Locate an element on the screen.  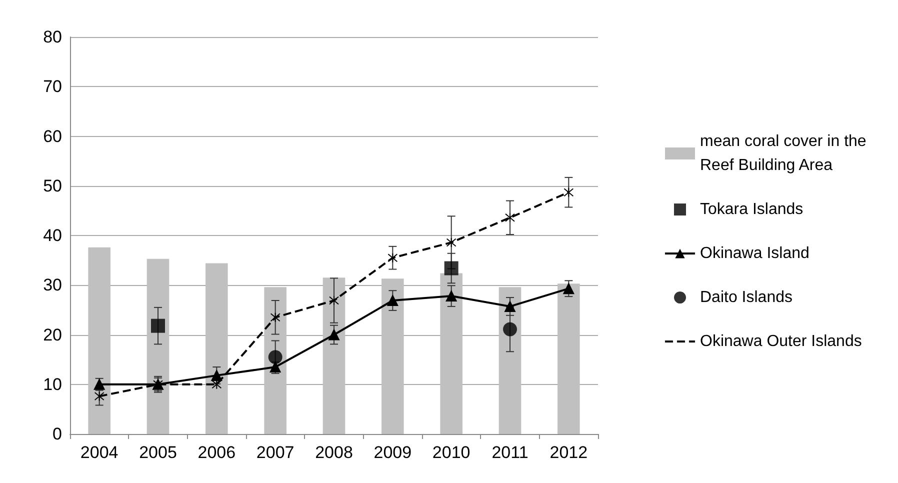
x-tick-label: 2008 is located at coordinates (334, 452).